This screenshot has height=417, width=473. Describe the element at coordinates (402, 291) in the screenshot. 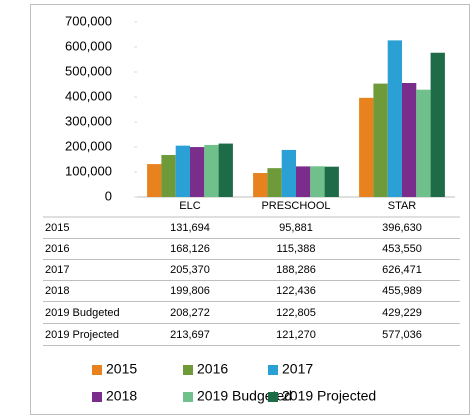

I see `table-cell: 455,989` at that location.